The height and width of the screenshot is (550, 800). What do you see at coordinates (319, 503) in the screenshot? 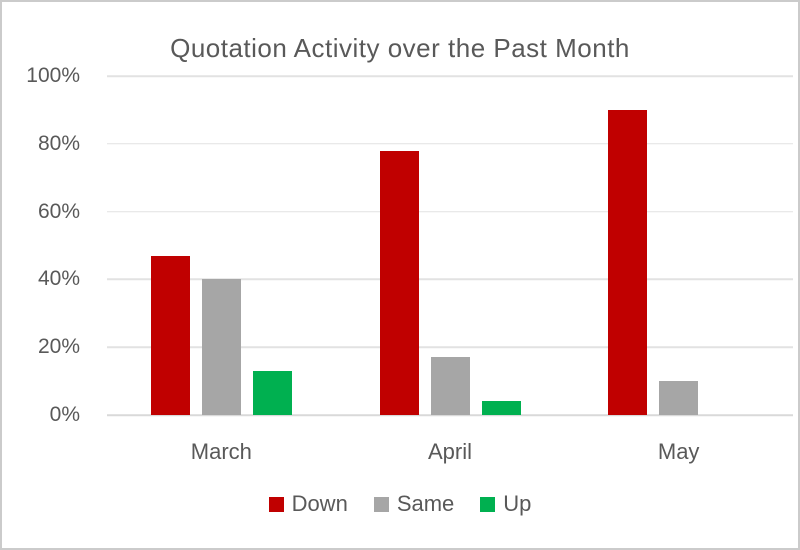
I see `legend-label: Down` at bounding box center [319, 503].